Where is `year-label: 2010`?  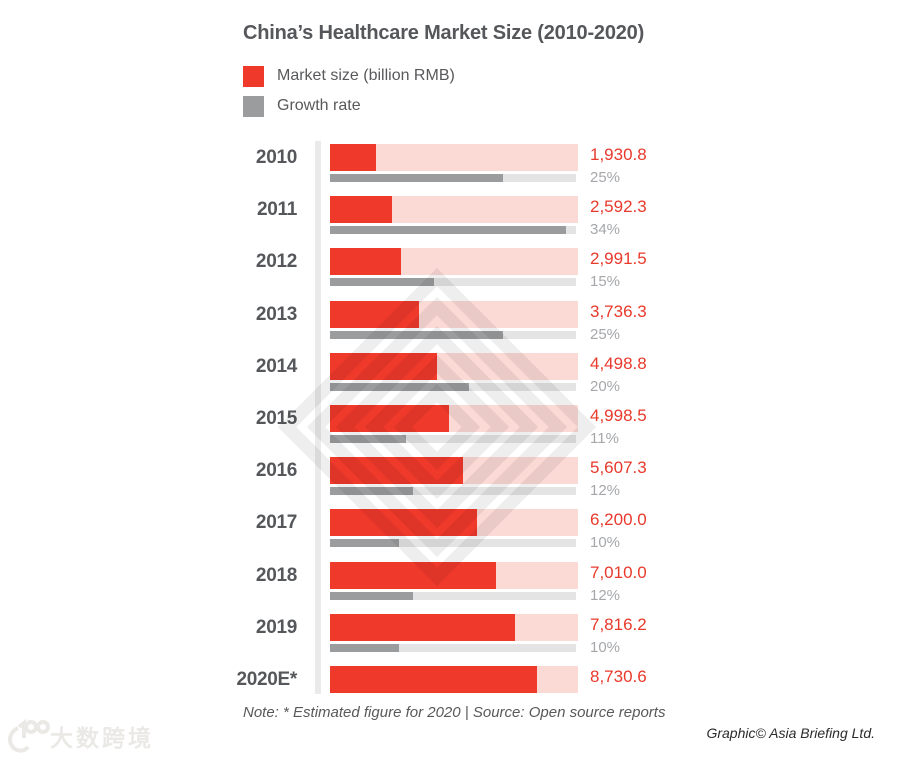
year-label: 2010 is located at coordinates (276, 157).